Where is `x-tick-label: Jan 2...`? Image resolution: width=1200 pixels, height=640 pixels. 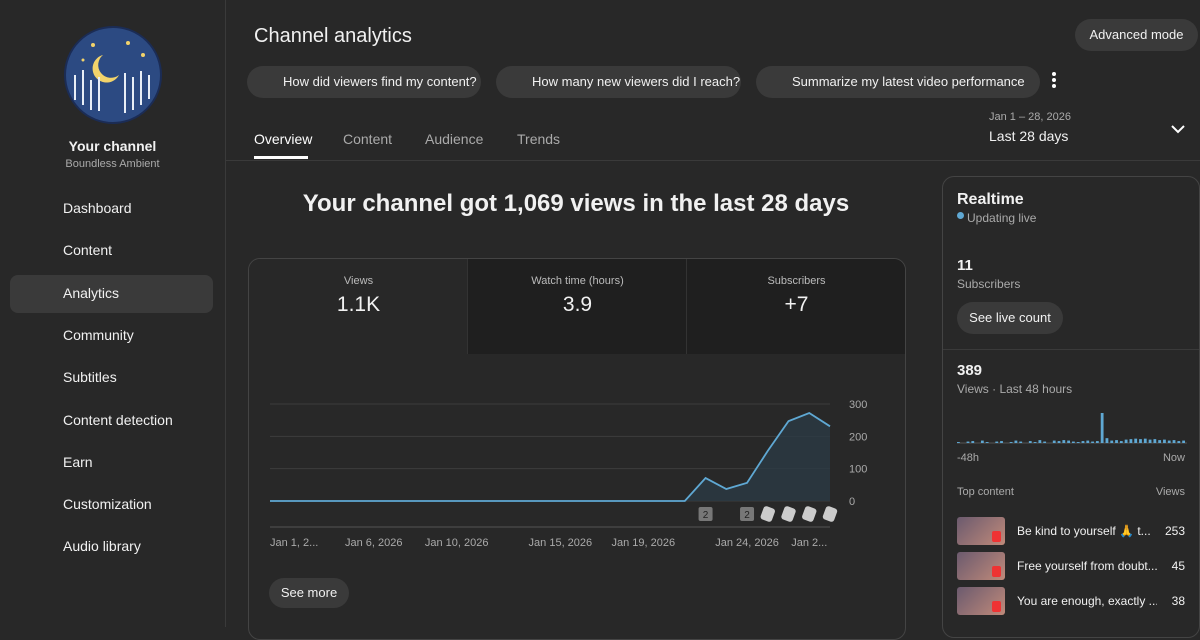 x-tick-label: Jan 2... is located at coordinates (809, 543).